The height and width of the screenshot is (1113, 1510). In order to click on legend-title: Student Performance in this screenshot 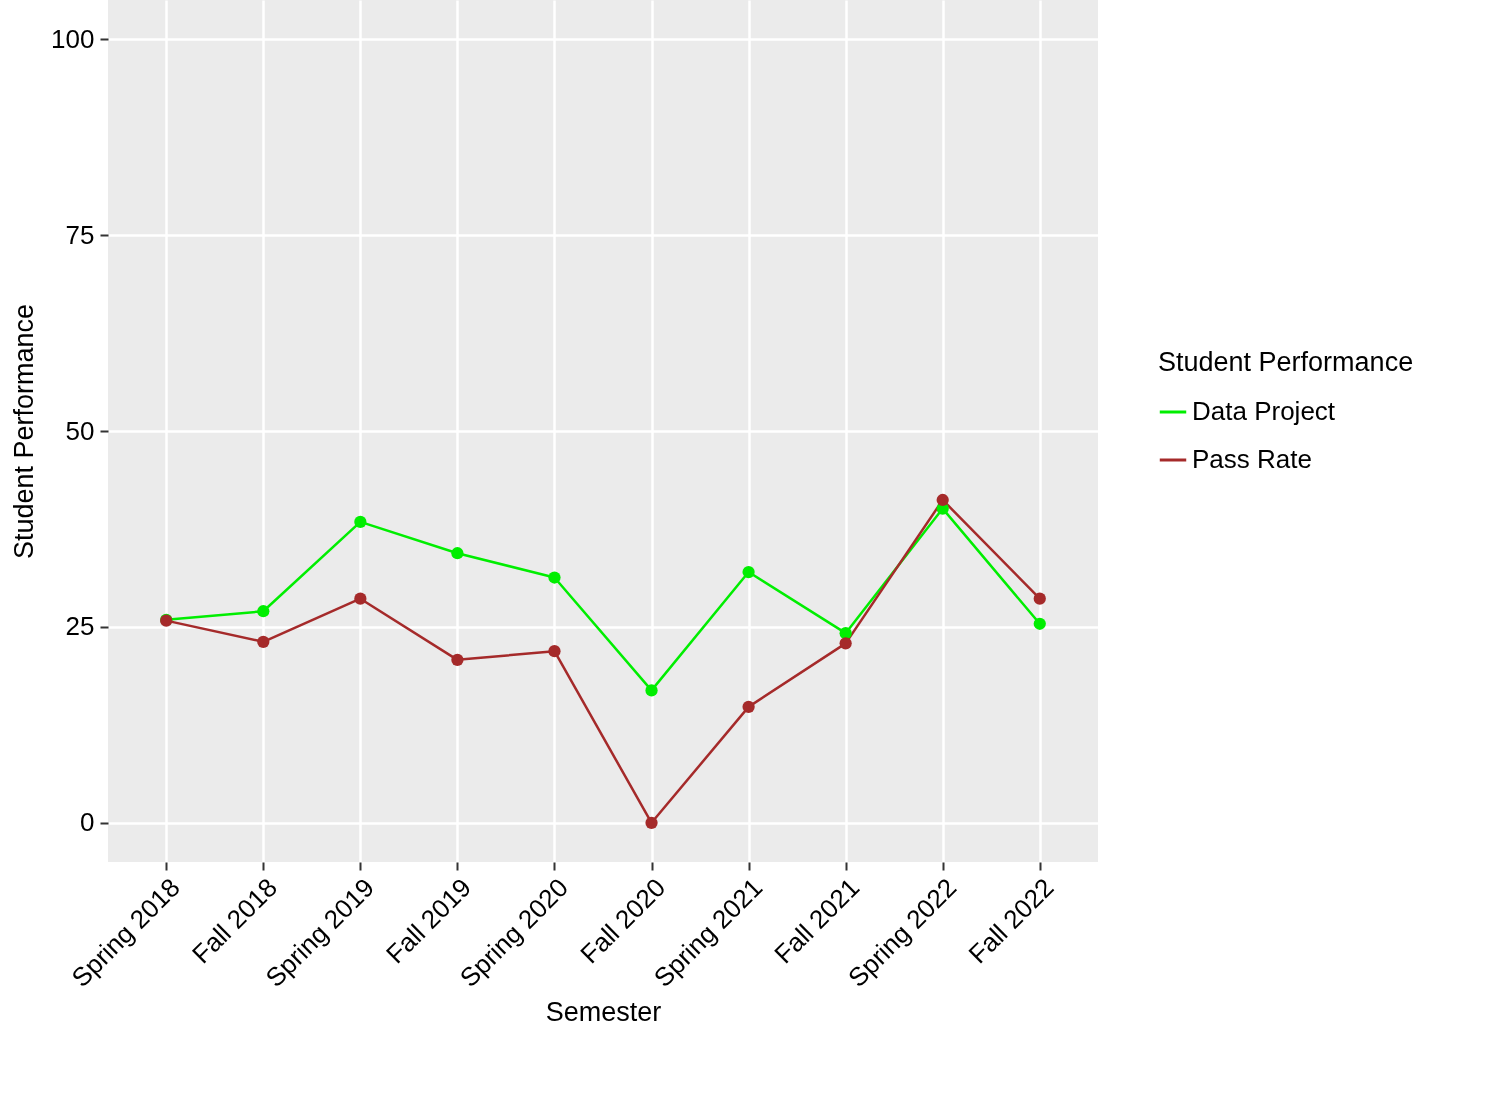, I will do `click(1286, 362)`.